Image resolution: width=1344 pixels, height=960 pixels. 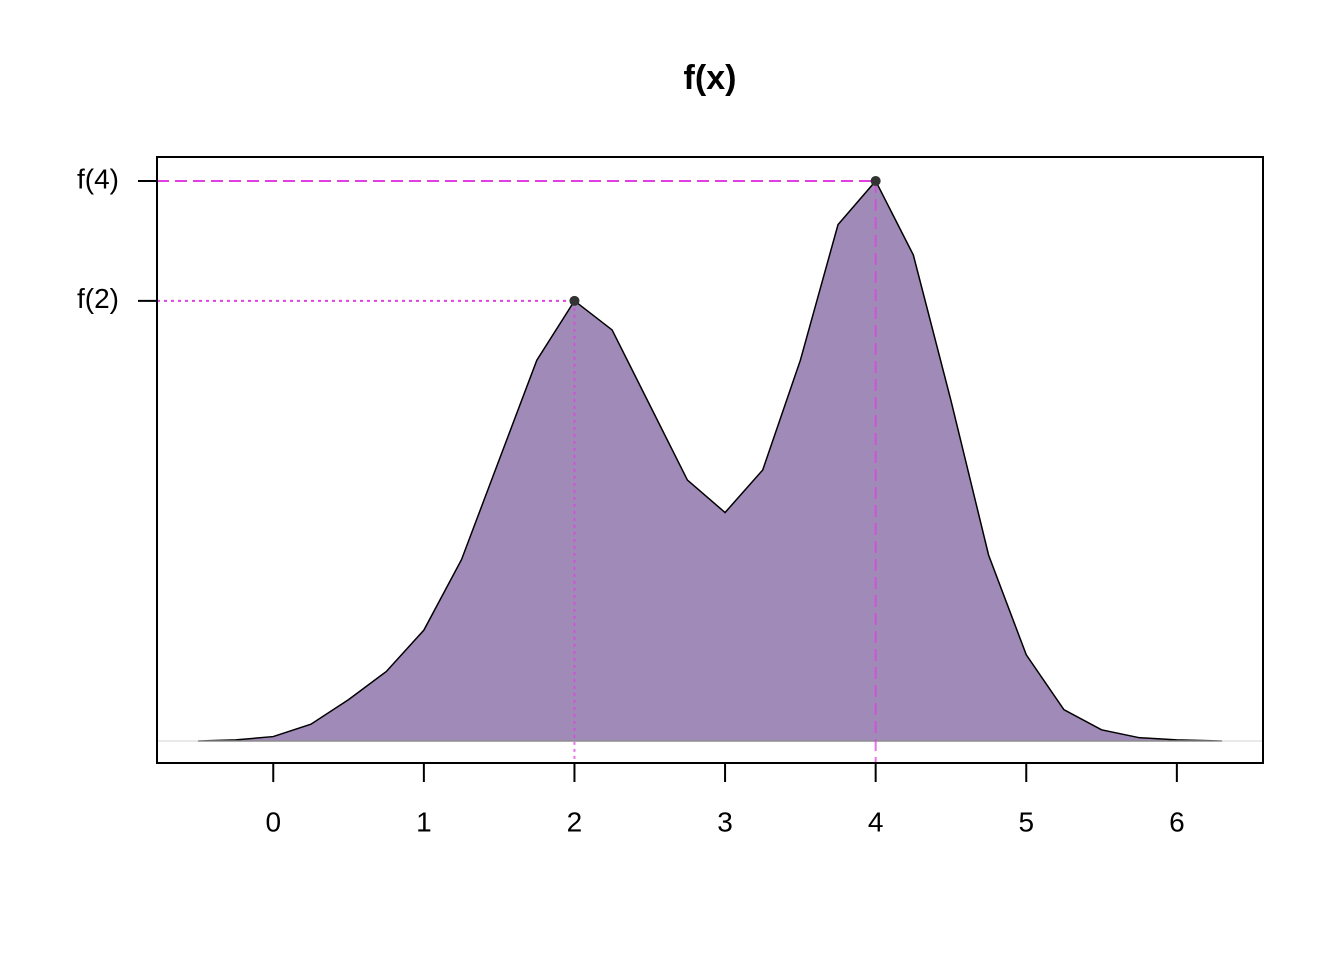 What do you see at coordinates (98, 298) in the screenshot?
I see `y-tick-label: f(2)` at bounding box center [98, 298].